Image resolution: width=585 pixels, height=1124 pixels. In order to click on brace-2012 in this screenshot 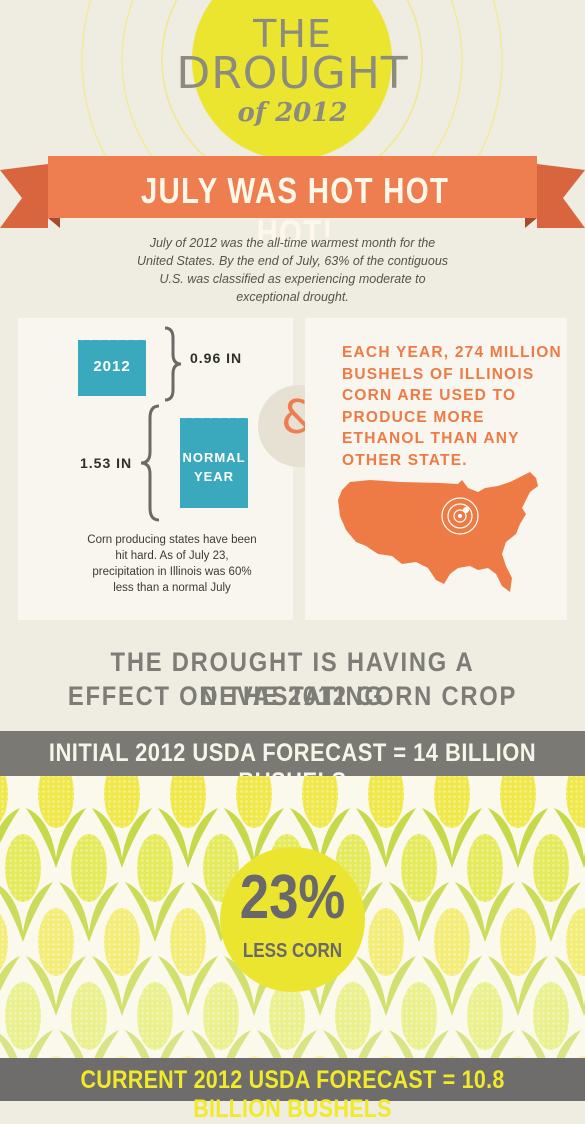, I will do `click(173, 364)`.